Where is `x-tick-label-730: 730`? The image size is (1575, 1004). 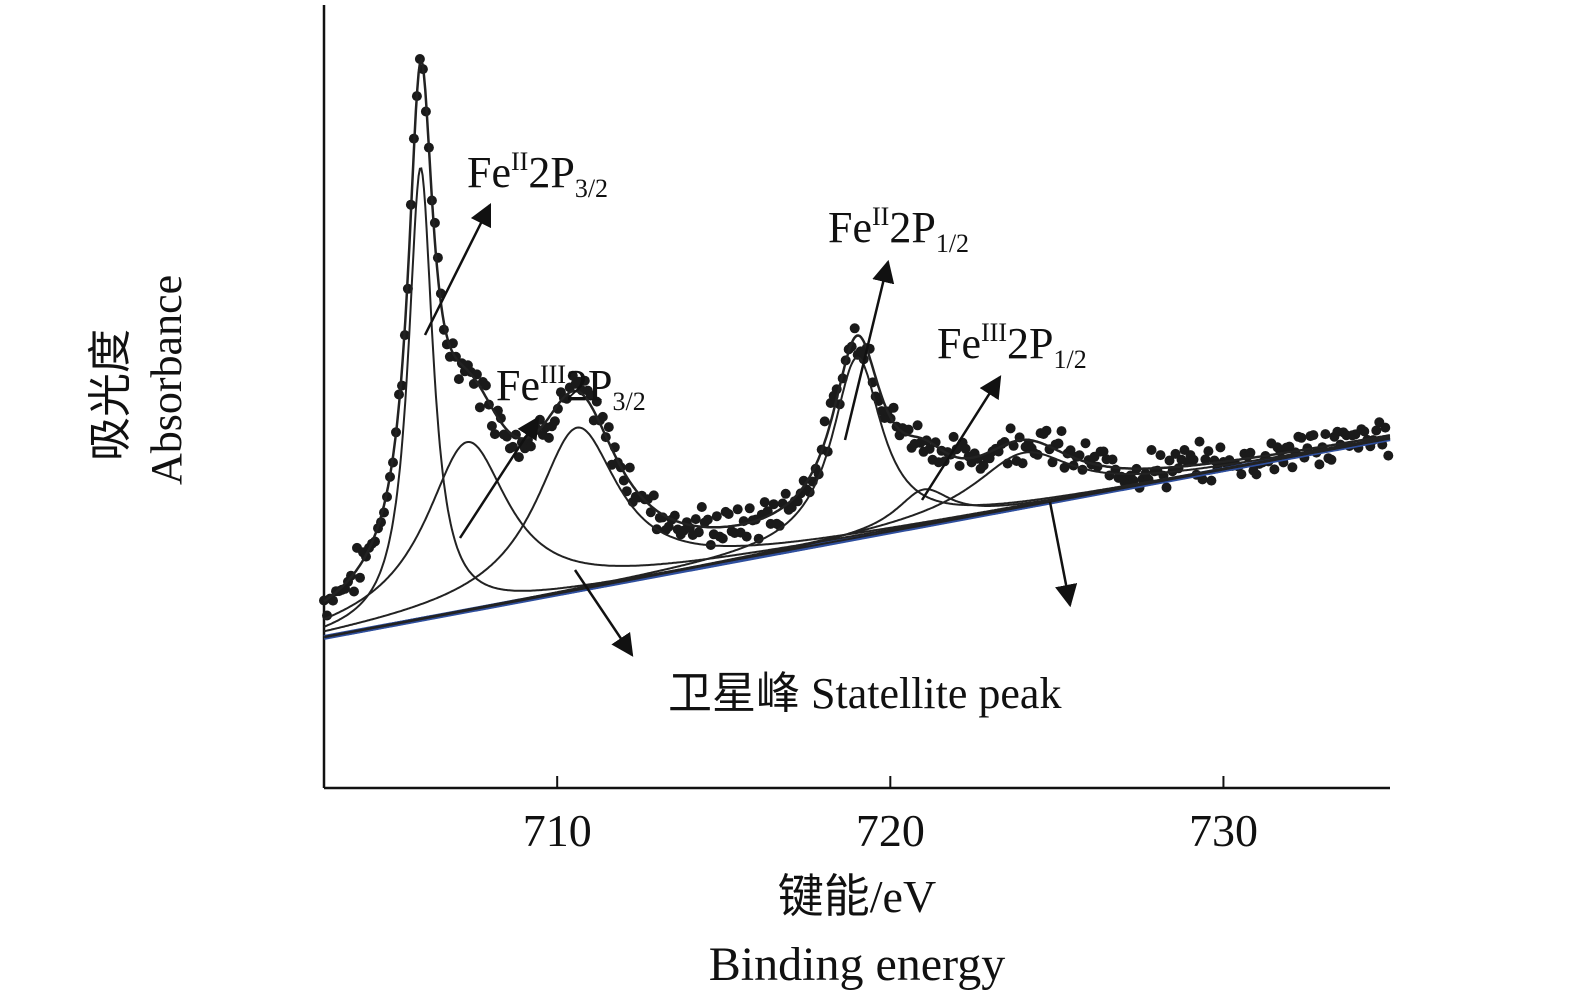
x-tick-label-730: 730 is located at coordinates (1223, 830).